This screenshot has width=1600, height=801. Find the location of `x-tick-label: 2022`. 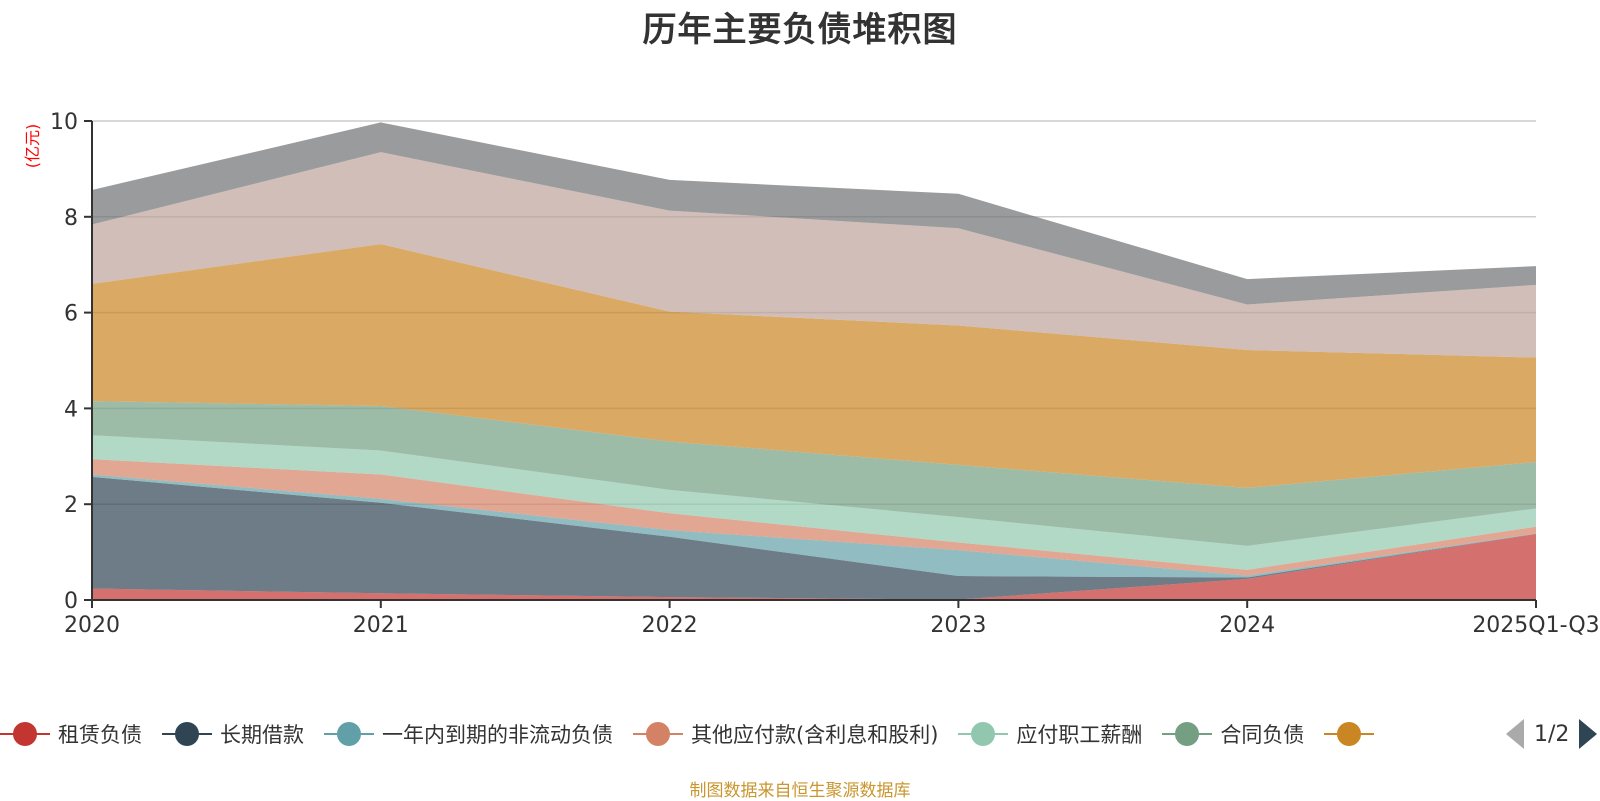

x-tick-label: 2022 is located at coordinates (670, 625).